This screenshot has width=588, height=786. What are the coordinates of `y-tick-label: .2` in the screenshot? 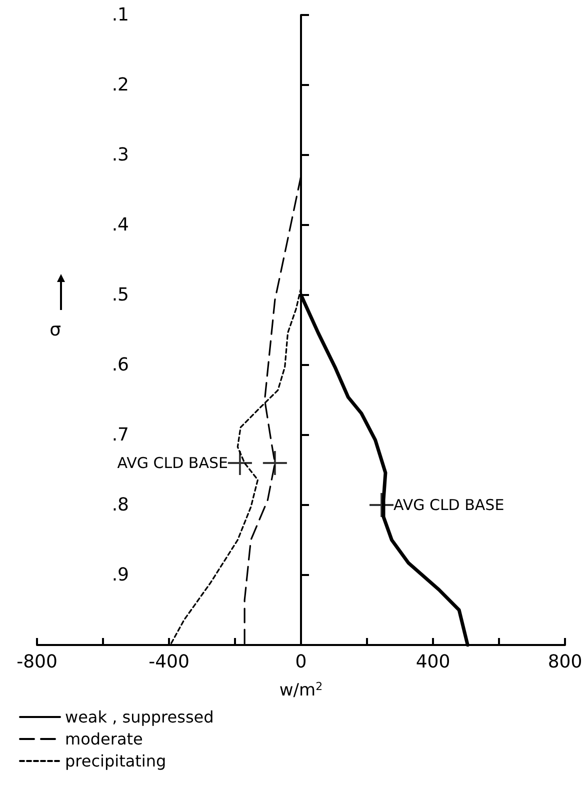 It's located at (120, 85).